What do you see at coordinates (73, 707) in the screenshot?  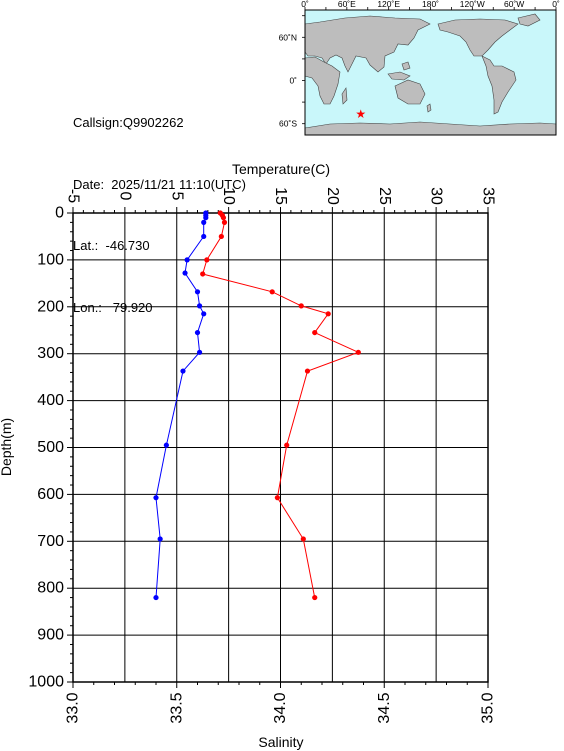 I see `salinity-tick-label: 33.0` at bounding box center [73, 707].